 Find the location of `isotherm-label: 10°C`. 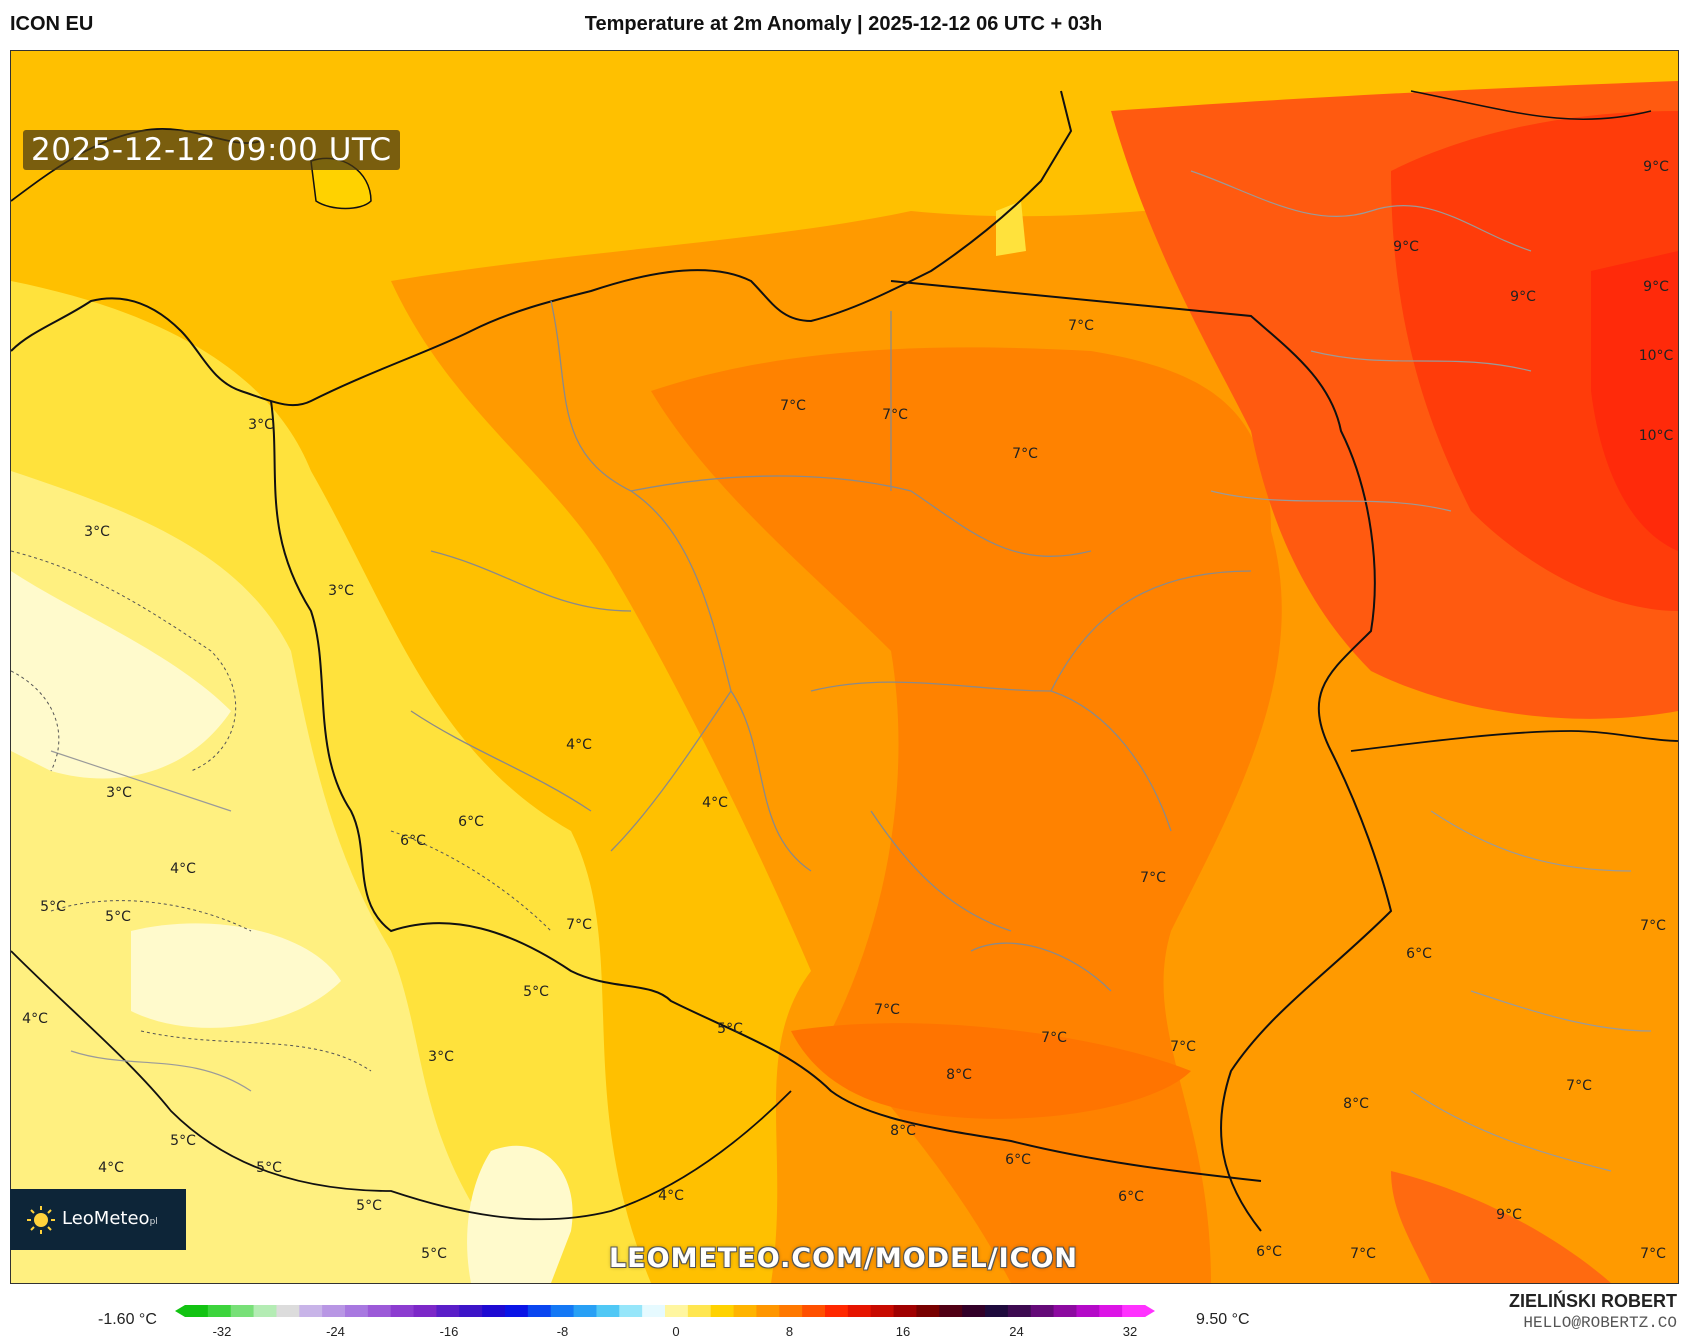

isotherm-label: 10°C is located at coordinates (1656, 436).